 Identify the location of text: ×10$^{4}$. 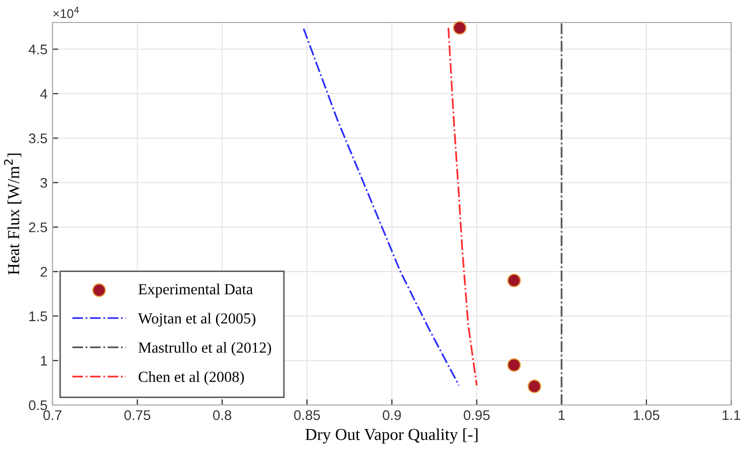
(66, 12).